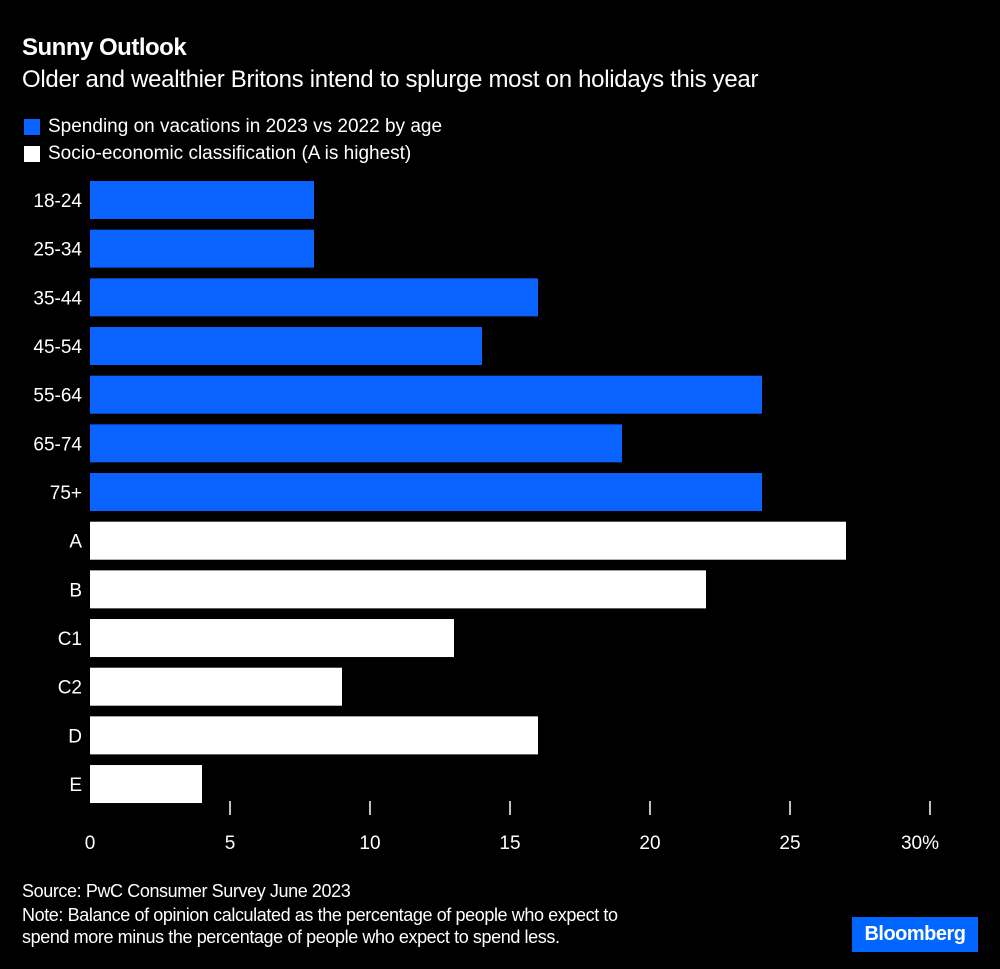 This screenshot has height=969, width=1000. I want to click on legend-swatch-white, so click(32, 154).